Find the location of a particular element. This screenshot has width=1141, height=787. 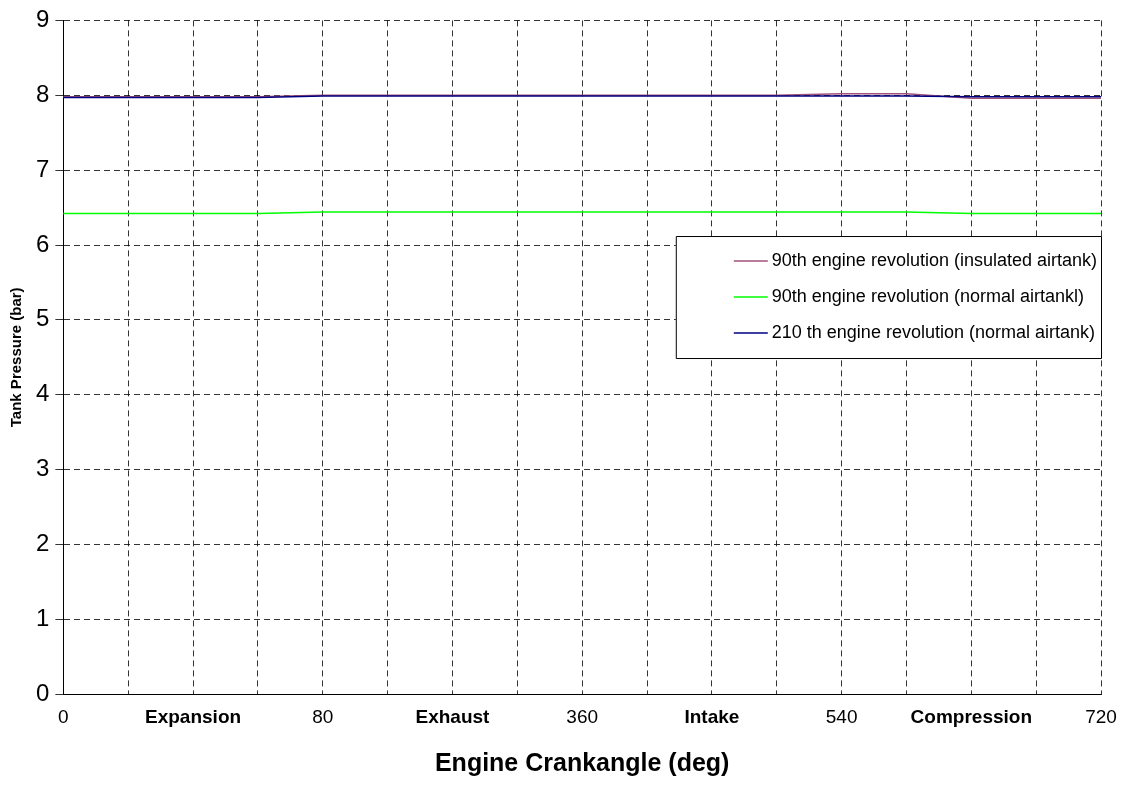

legend-label: 210 th engine revolution (normal airtank) is located at coordinates (933, 331).